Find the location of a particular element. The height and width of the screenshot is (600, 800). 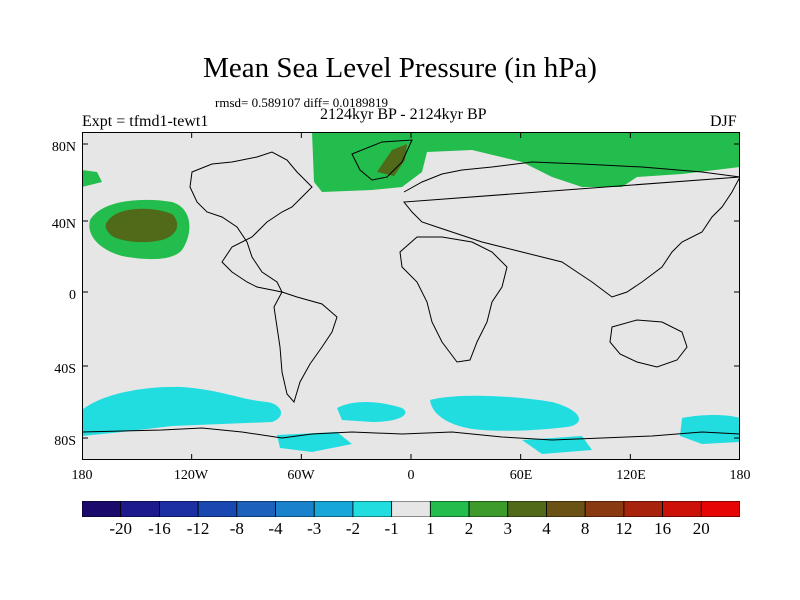

lat-label: 80S is located at coordinates (65, 441).